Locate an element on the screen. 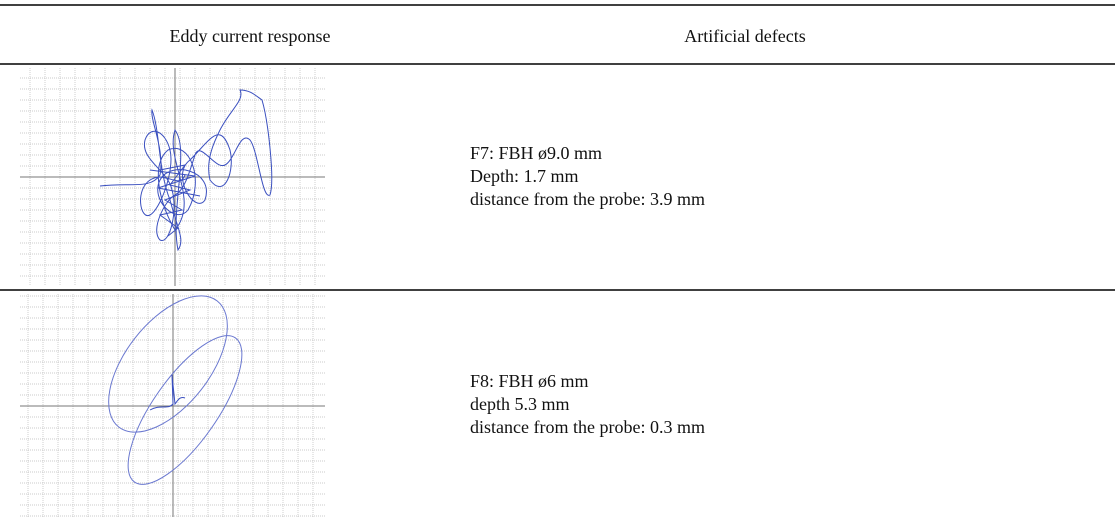 Image resolution: width=1115 pixels, height=522 pixels. defect-line: Depth: 1.7 mm is located at coordinates (524, 176).